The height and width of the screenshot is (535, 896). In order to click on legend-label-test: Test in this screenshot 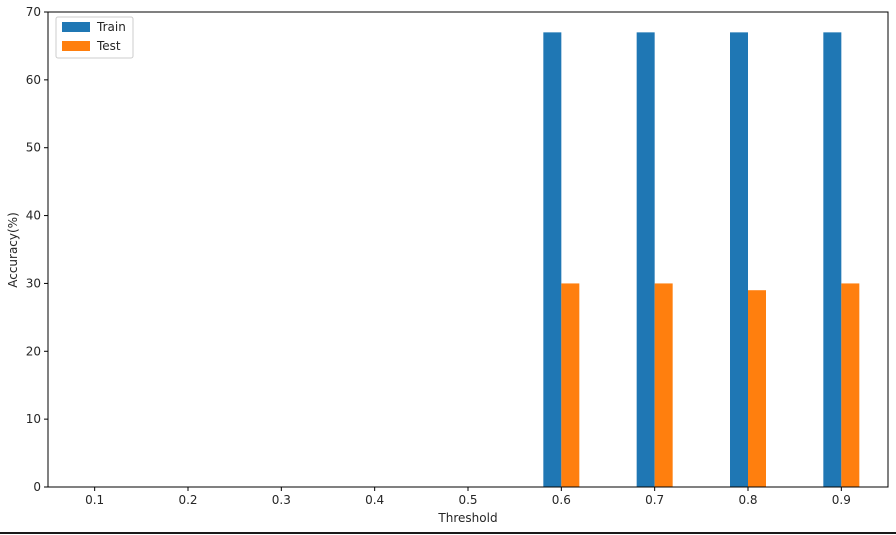, I will do `click(108, 46)`.